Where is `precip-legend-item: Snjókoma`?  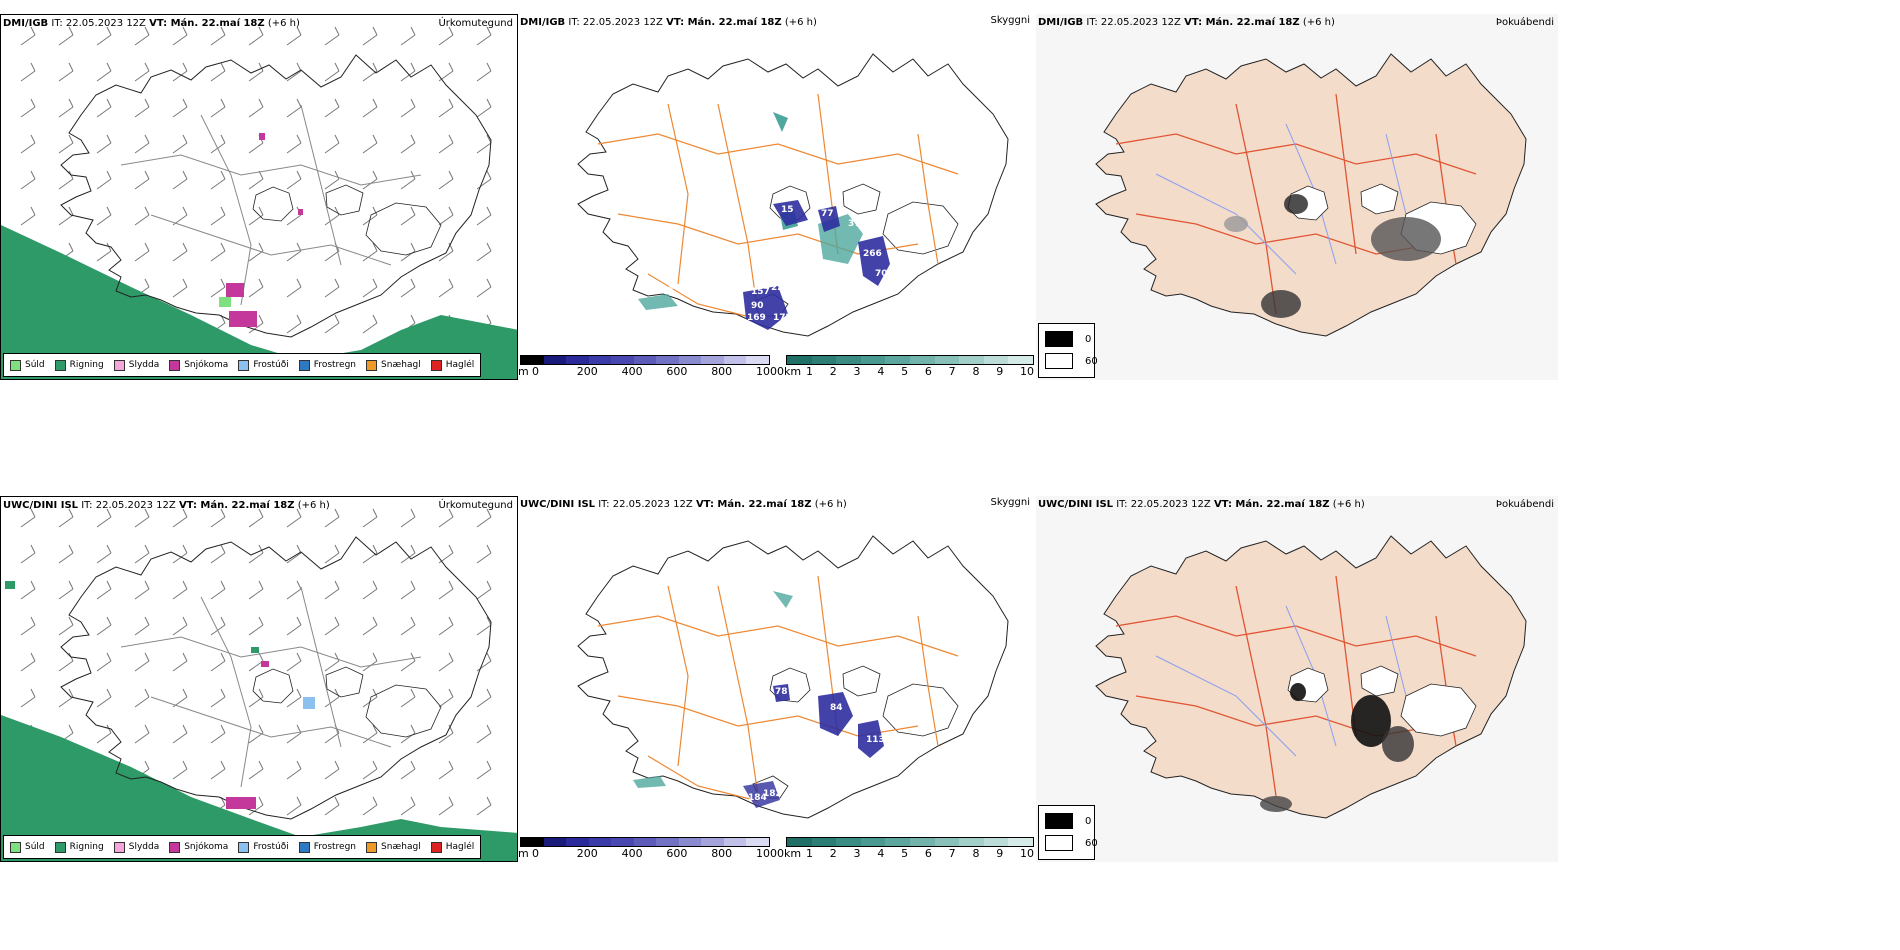 precip-legend-item: Snjókoma is located at coordinates (198, 847).